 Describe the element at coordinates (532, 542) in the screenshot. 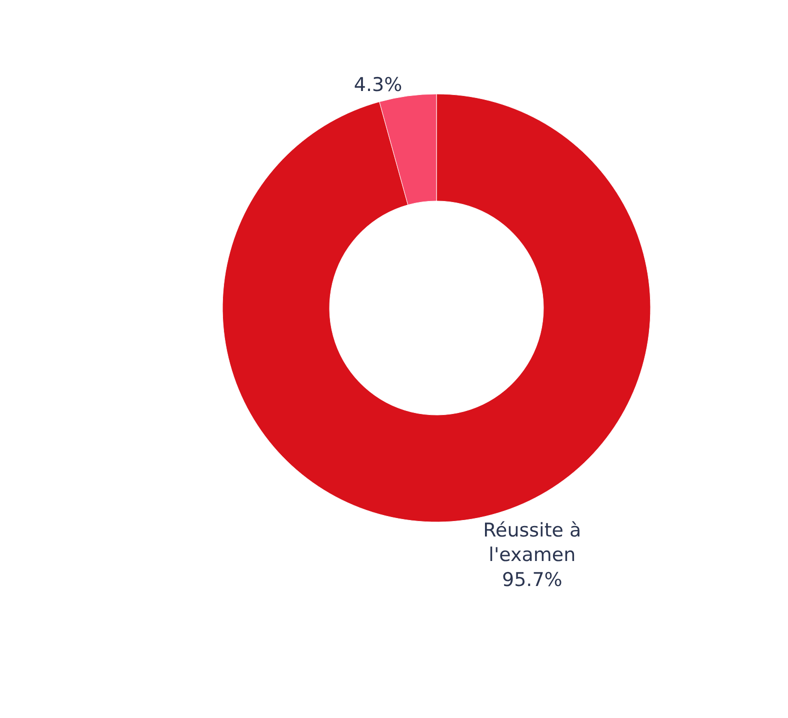

I see `slice-label: Réussite à l'examen` at that location.